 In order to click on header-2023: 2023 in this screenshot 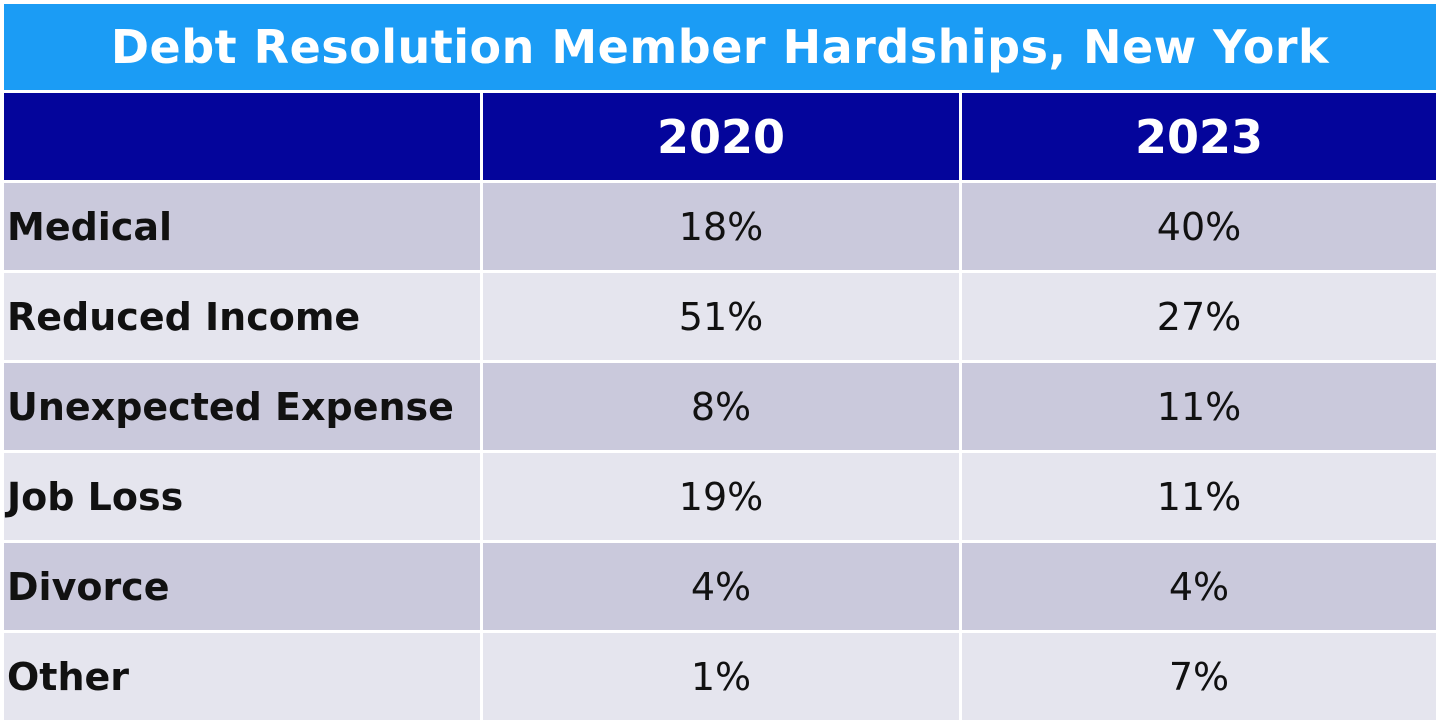, I will do `click(1199, 136)`.